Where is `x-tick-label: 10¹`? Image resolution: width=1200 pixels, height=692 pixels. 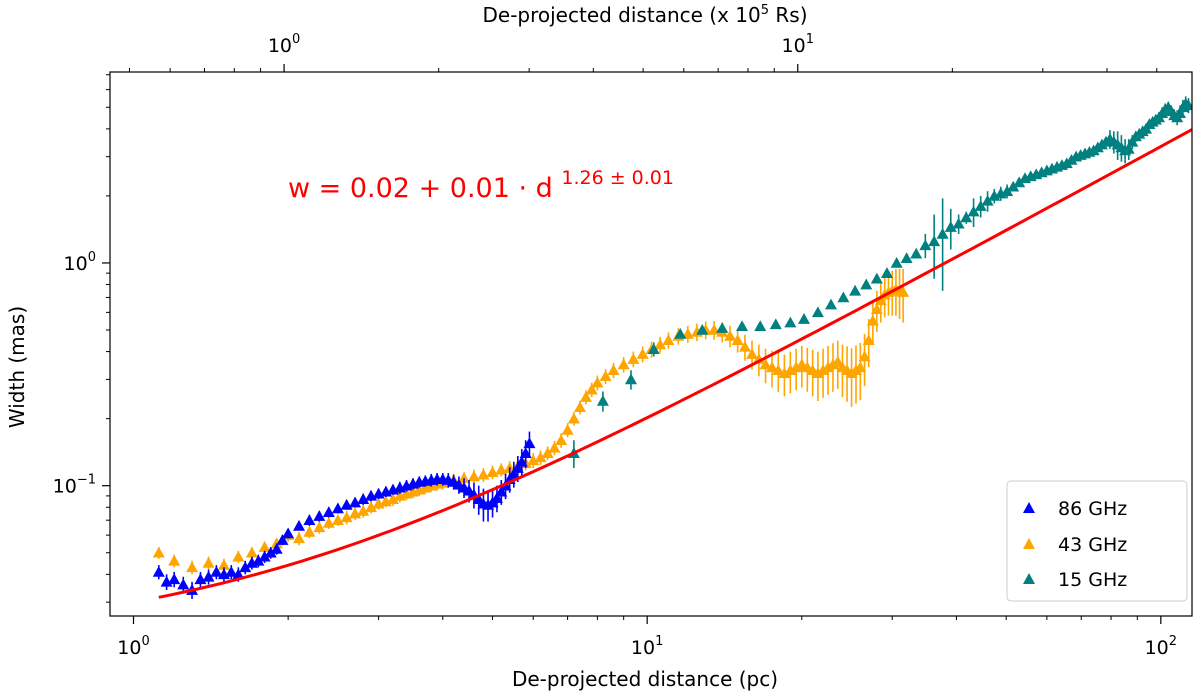
x-tick-label: 10¹ is located at coordinates (647, 646).